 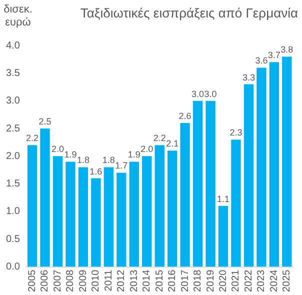 What do you see at coordinates (248, 77) in the screenshot?
I see `data-label: 3.3` at bounding box center [248, 77].